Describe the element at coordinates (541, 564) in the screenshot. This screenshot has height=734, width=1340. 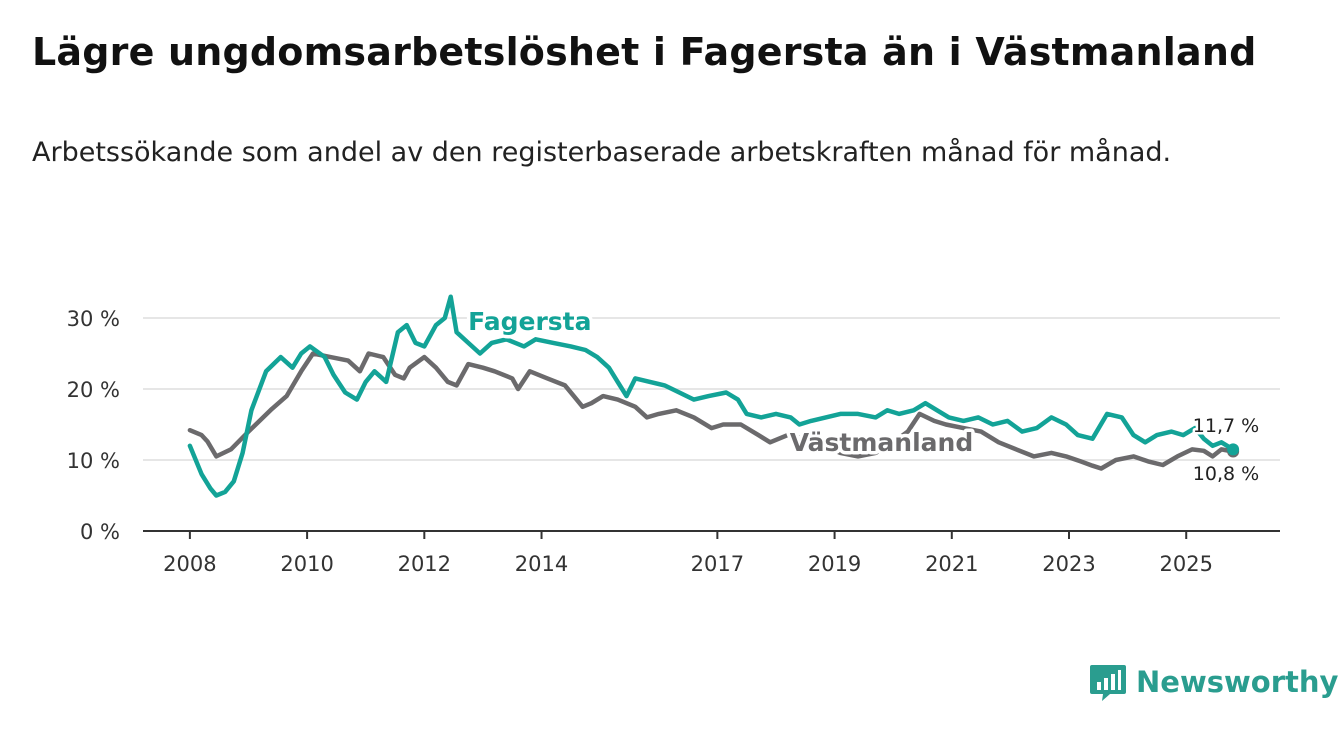
I see `x-tick-label: 2014` at that location.